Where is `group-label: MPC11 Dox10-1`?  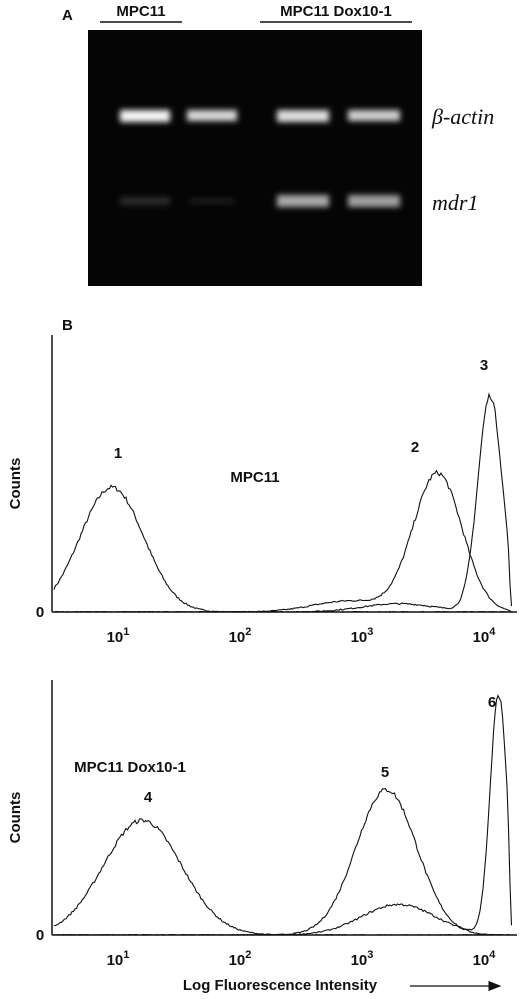 group-label: MPC11 Dox10-1 is located at coordinates (336, 11).